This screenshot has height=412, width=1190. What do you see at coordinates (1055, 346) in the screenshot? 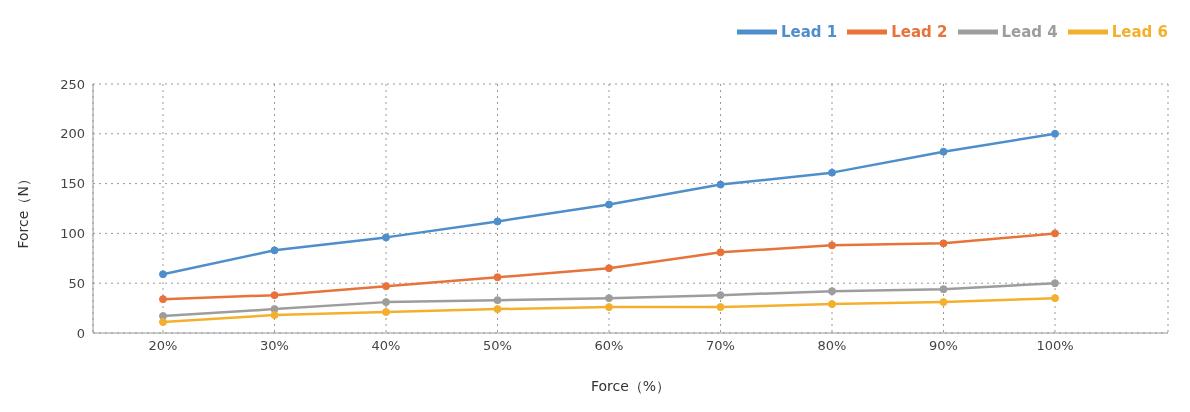
I see `x-tick-label: 100%` at bounding box center [1055, 346].